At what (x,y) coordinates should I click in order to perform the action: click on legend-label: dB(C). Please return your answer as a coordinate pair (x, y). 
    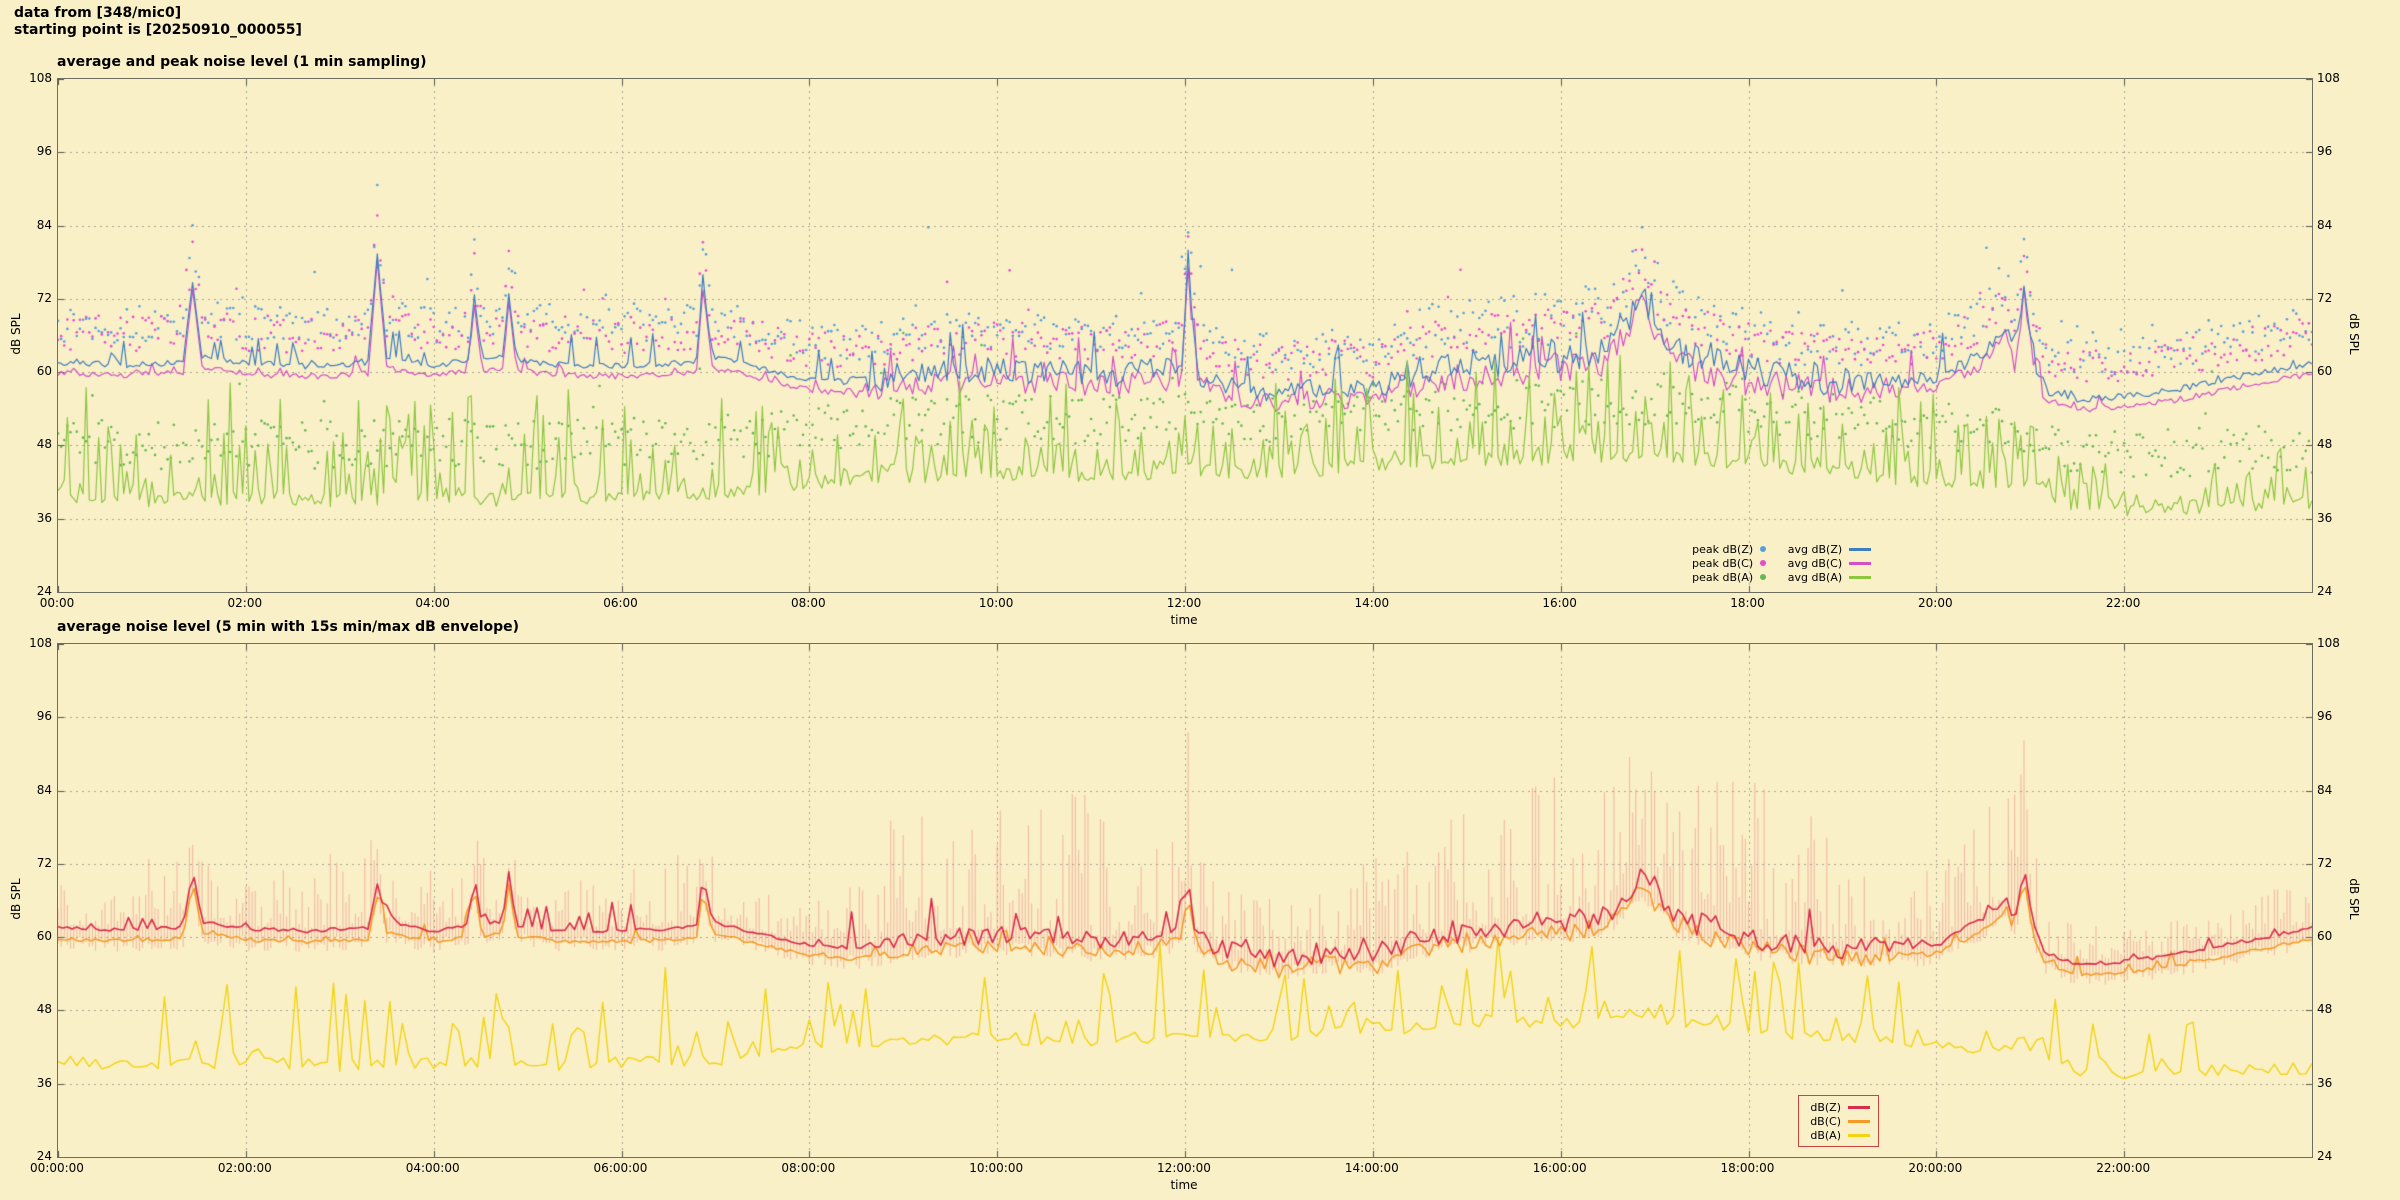
    Looking at the image, I should click on (1825, 1121).